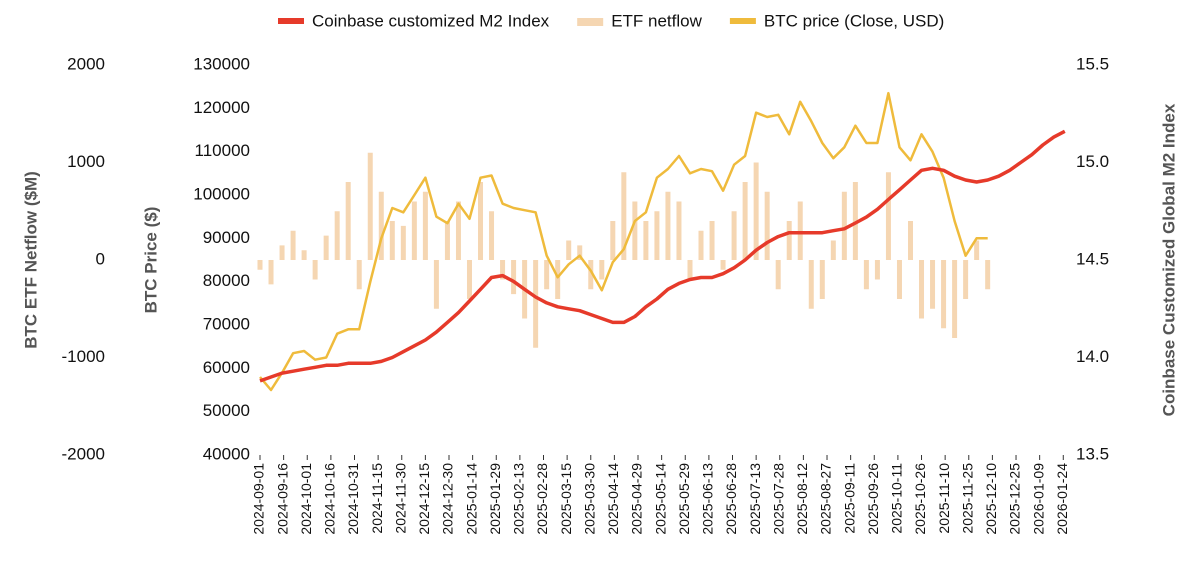 The height and width of the screenshot is (580, 1200). What do you see at coordinates (731, 499) in the screenshot?
I see `x-tick-label: 2025-06-28` at bounding box center [731, 499].